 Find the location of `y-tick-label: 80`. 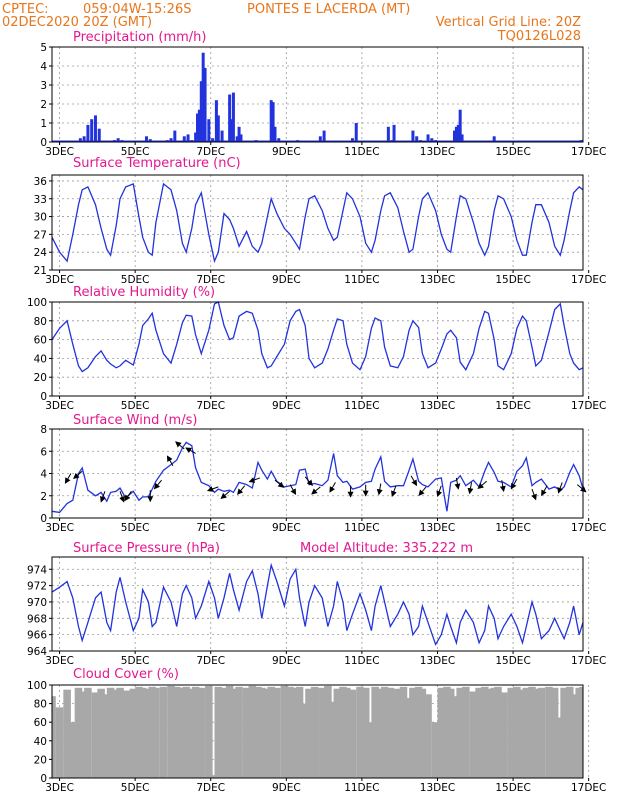

y-tick-label: 80 is located at coordinates (40, 705).